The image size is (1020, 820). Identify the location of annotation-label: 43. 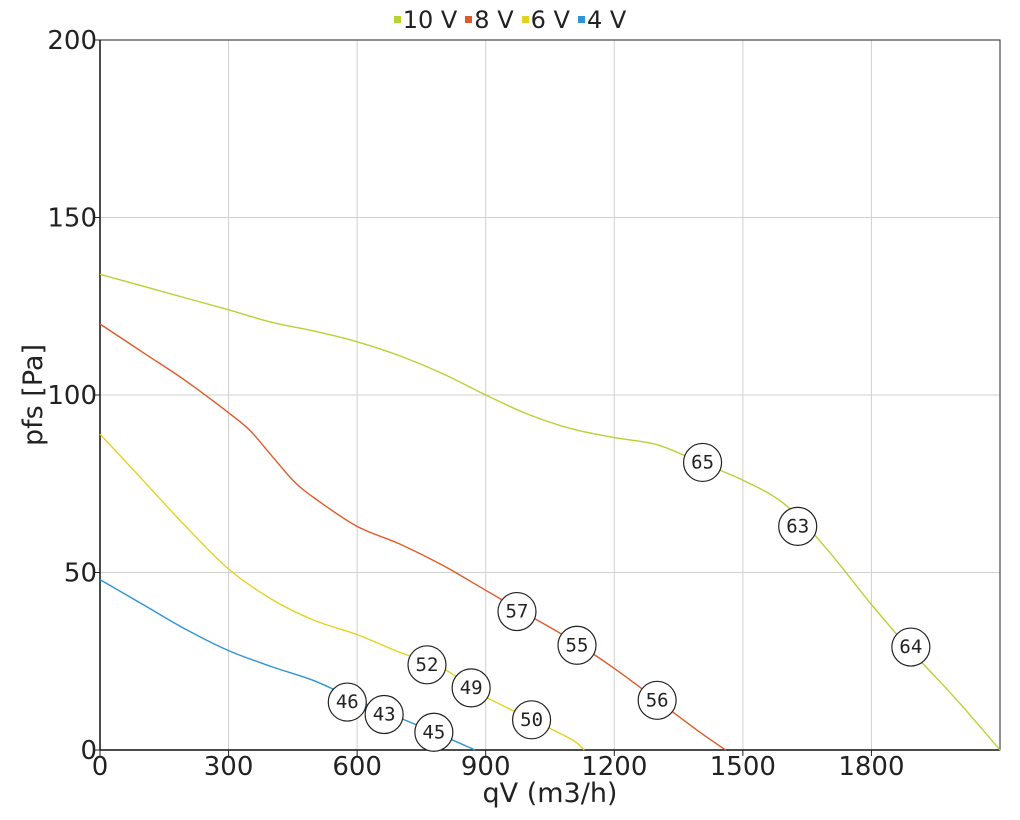
(384, 715).